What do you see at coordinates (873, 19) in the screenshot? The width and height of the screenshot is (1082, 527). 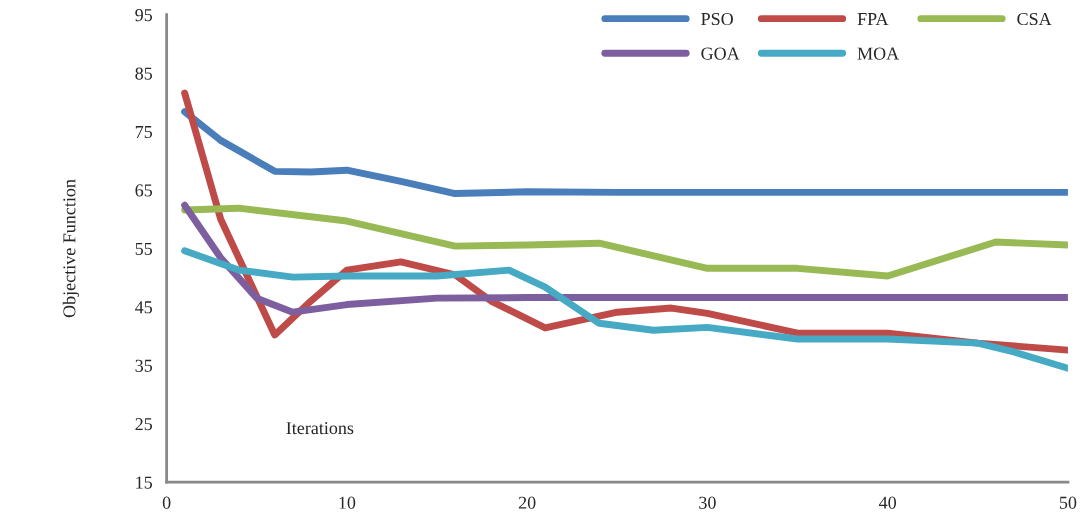 I see `legend-label: FPA` at bounding box center [873, 19].